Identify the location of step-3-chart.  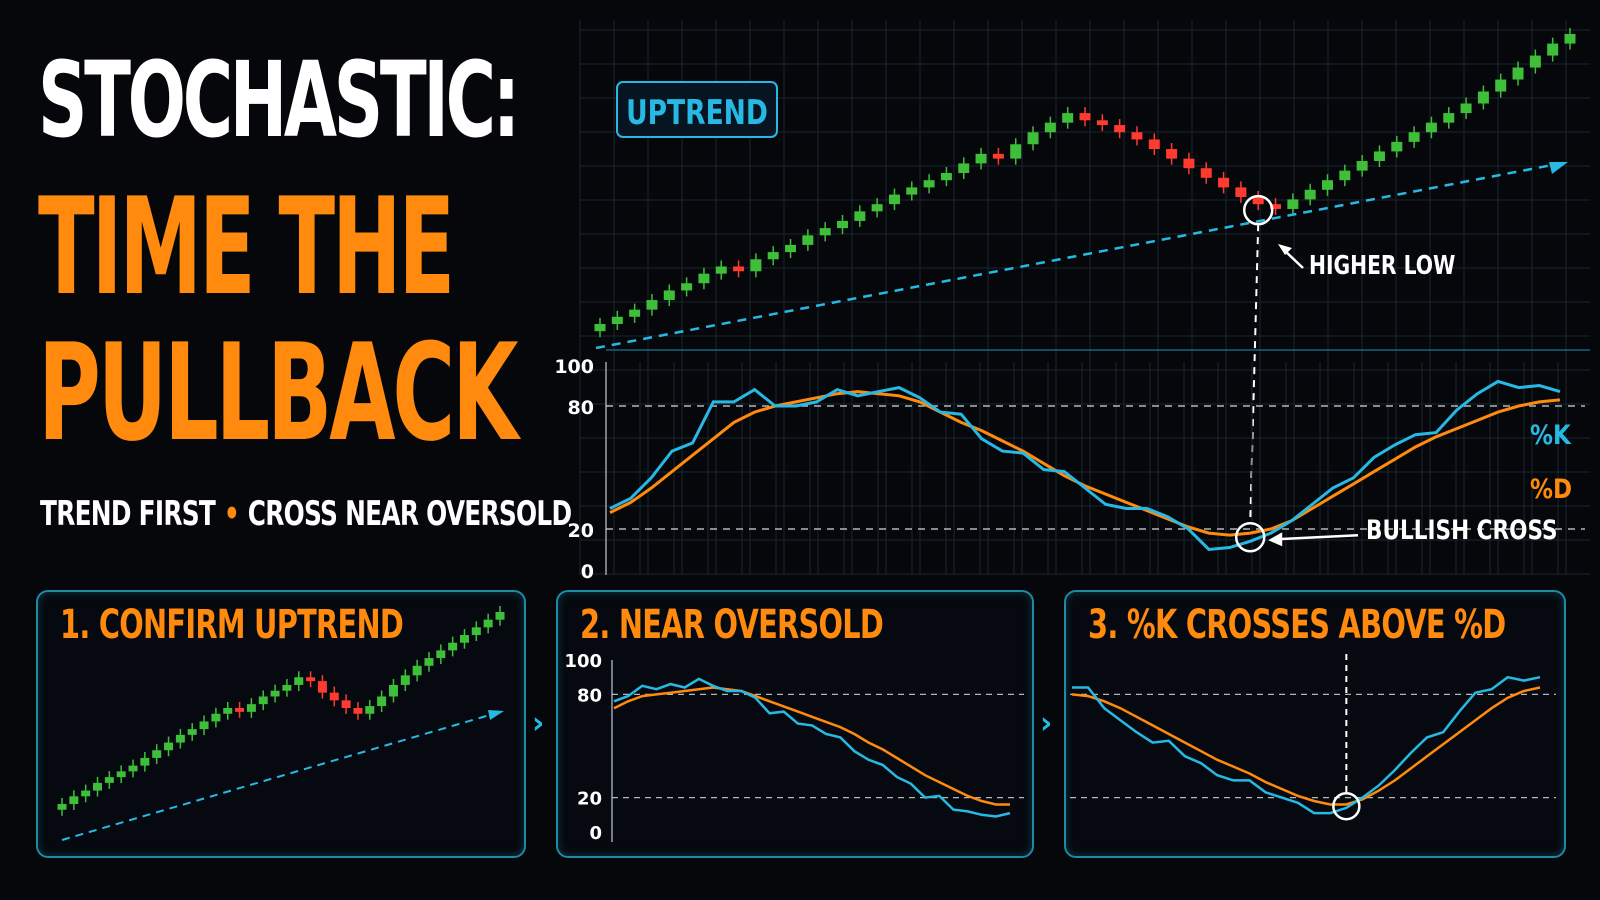
(1313, 737).